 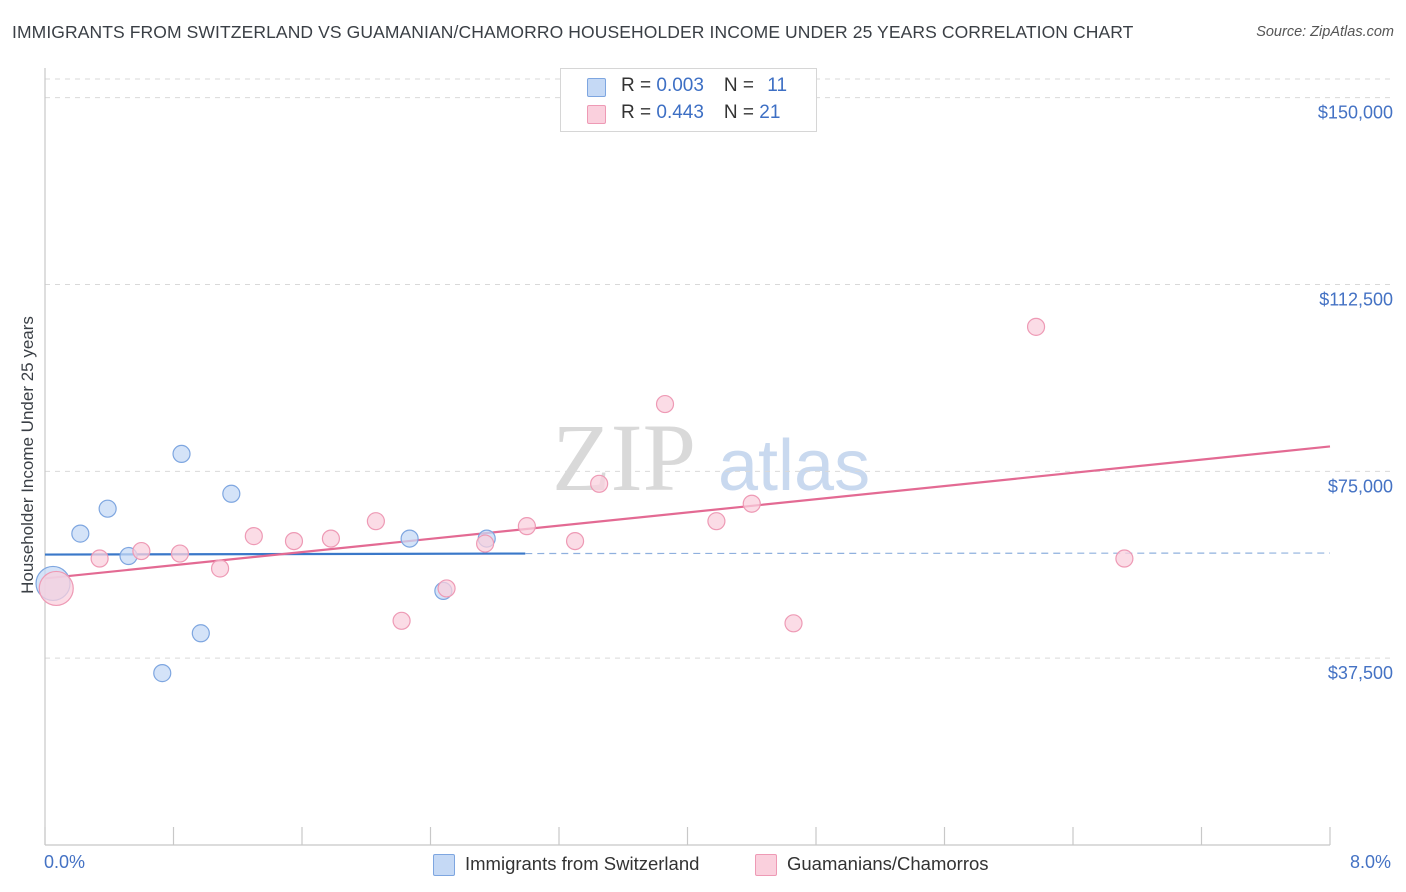 What do you see at coordinates (680, 112) in the screenshot?
I see `legend-r-value: 0.443` at bounding box center [680, 112].